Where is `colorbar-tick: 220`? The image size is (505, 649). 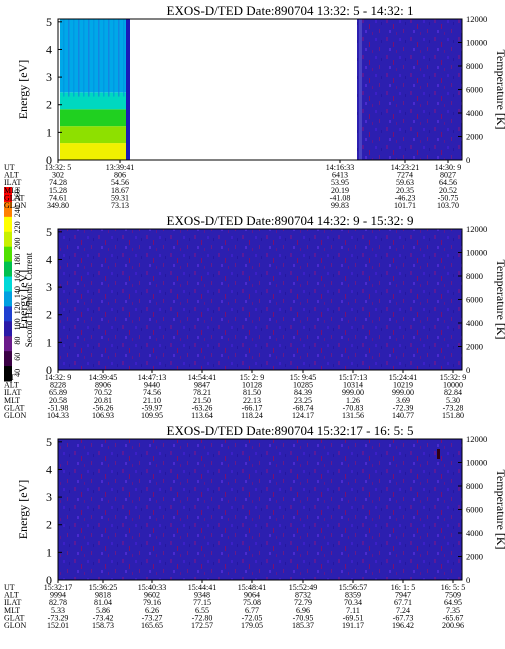
colorbar-tick: 220 is located at coordinates (17, 227).